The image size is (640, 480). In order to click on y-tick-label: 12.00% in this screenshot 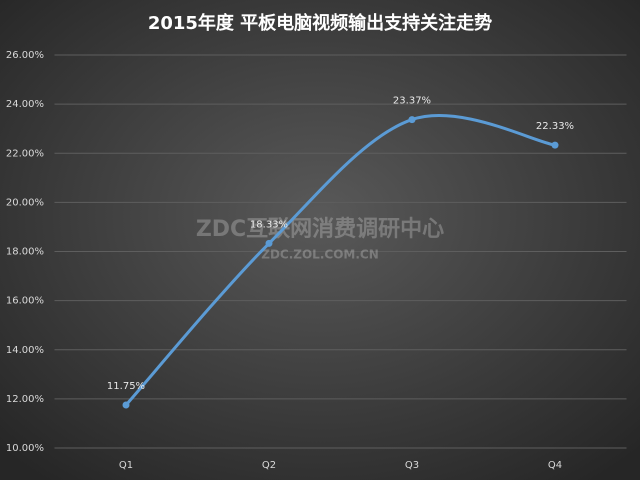, I will do `click(25, 399)`.